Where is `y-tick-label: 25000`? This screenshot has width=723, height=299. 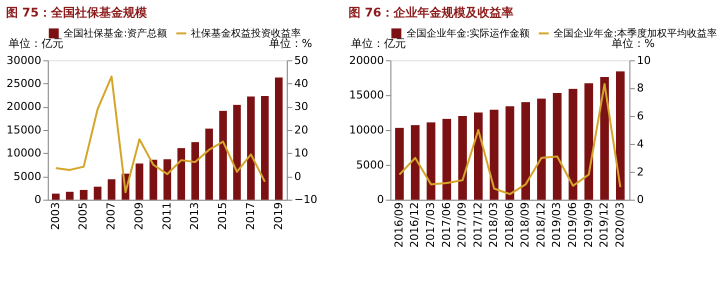 y-tick-label: 25000 is located at coordinates (24, 83).